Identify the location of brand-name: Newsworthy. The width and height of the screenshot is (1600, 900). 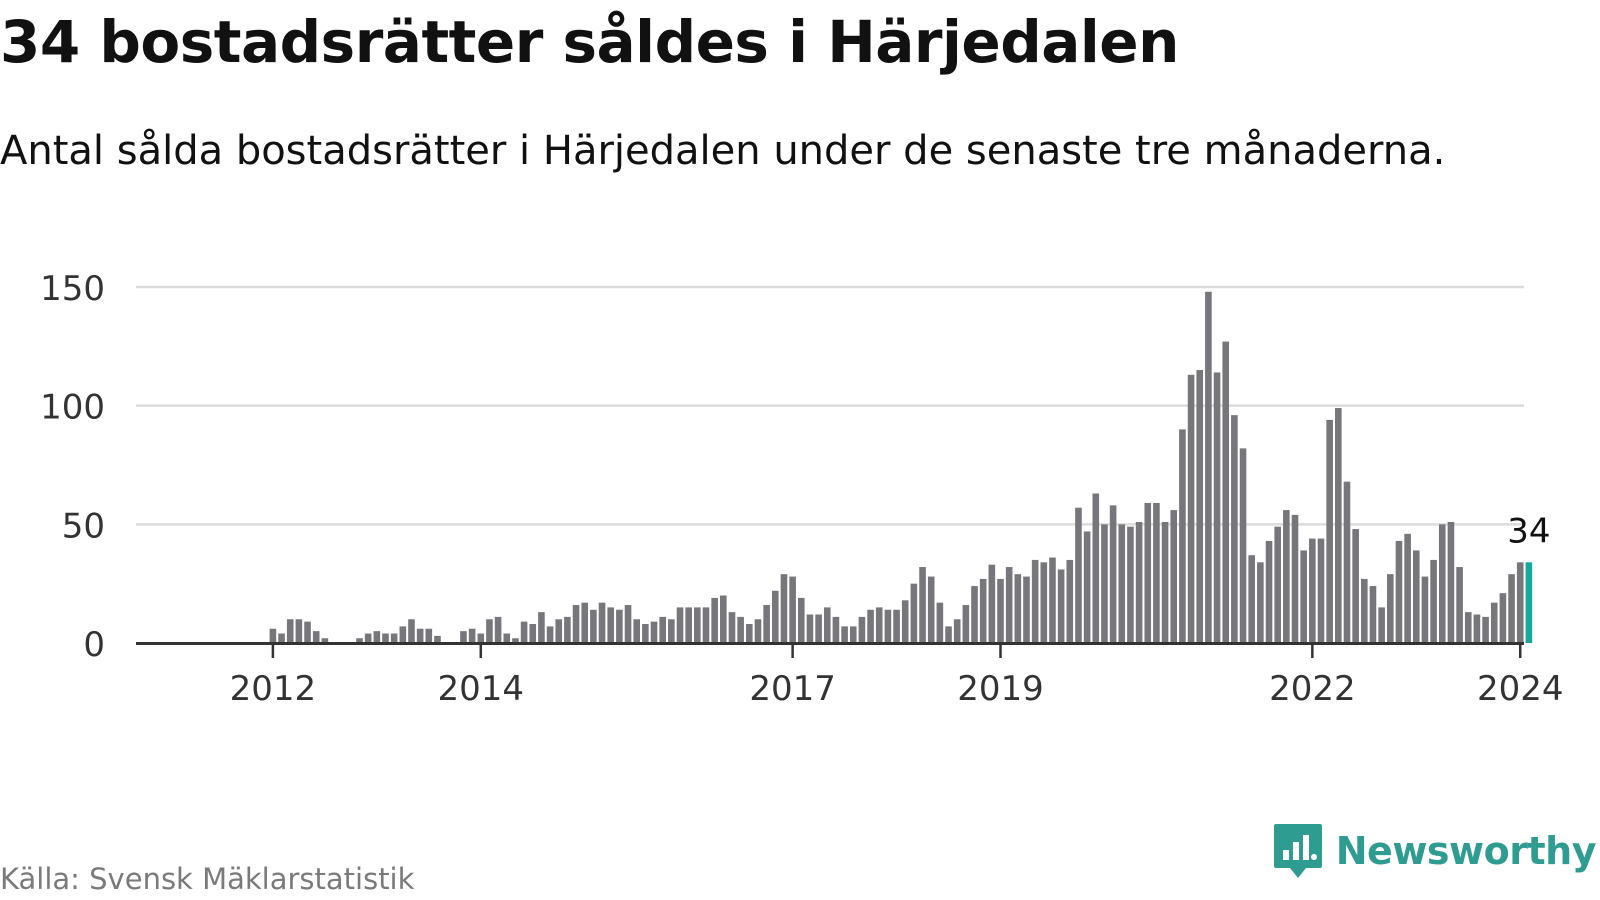
(1466, 851).